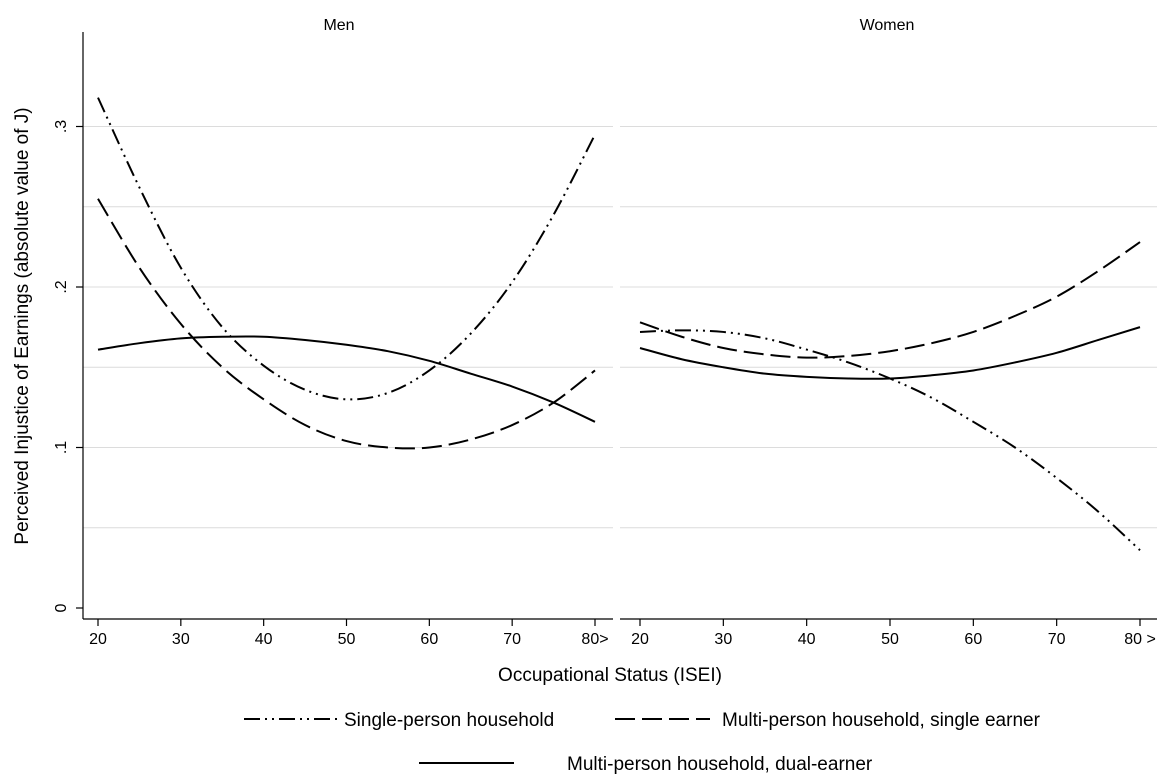 The height and width of the screenshot is (776, 1167). What do you see at coordinates (61, 607) in the screenshot?
I see `y-tick-label: 0` at bounding box center [61, 607].